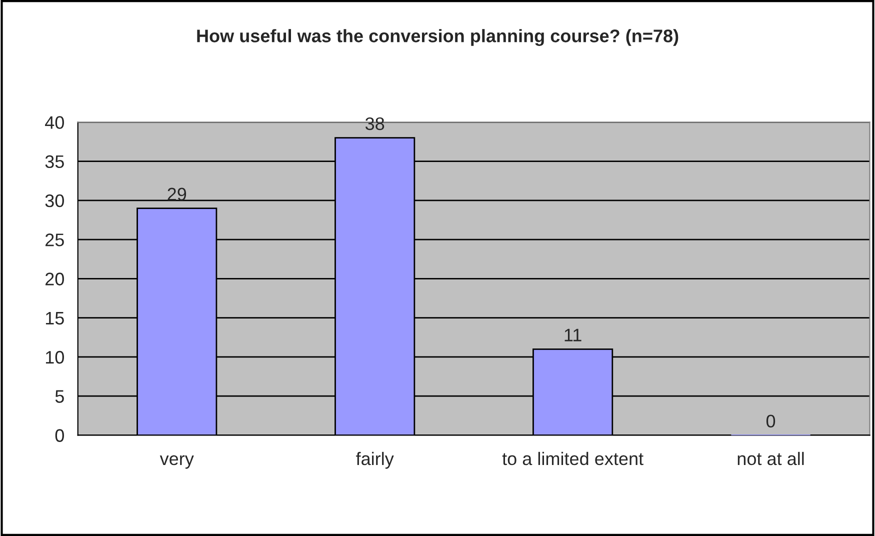 This screenshot has width=875, height=536. I want to click on y-tick-label: 0, so click(59, 435).